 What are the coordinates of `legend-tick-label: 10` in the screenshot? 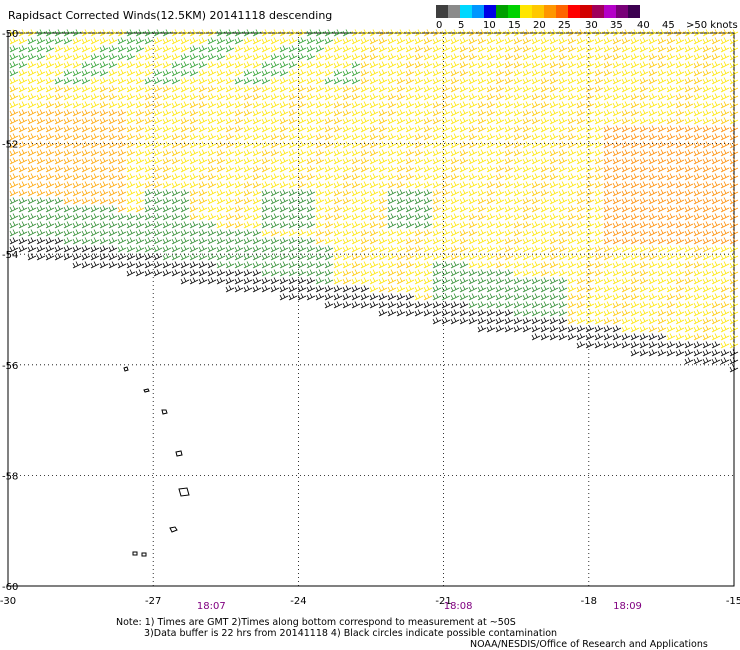 It's located at (489, 25).